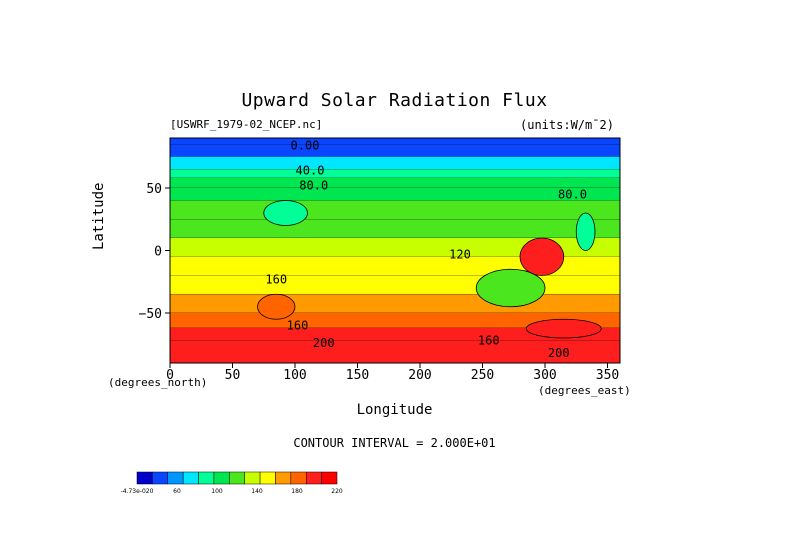 Image resolution: width=789 pixels, height=558 pixels. I want to click on colorbar: -4.73e-020 60 100 140 180 220, so click(232, 483).